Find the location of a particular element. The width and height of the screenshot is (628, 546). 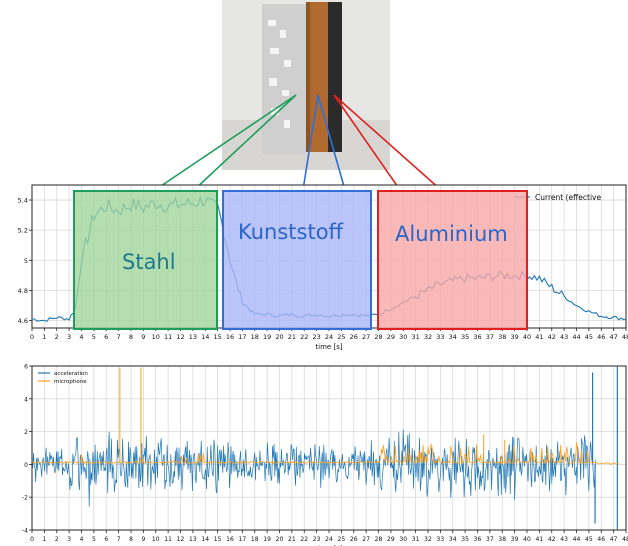

y-tick-label: 2 is located at coordinates (26, 432).